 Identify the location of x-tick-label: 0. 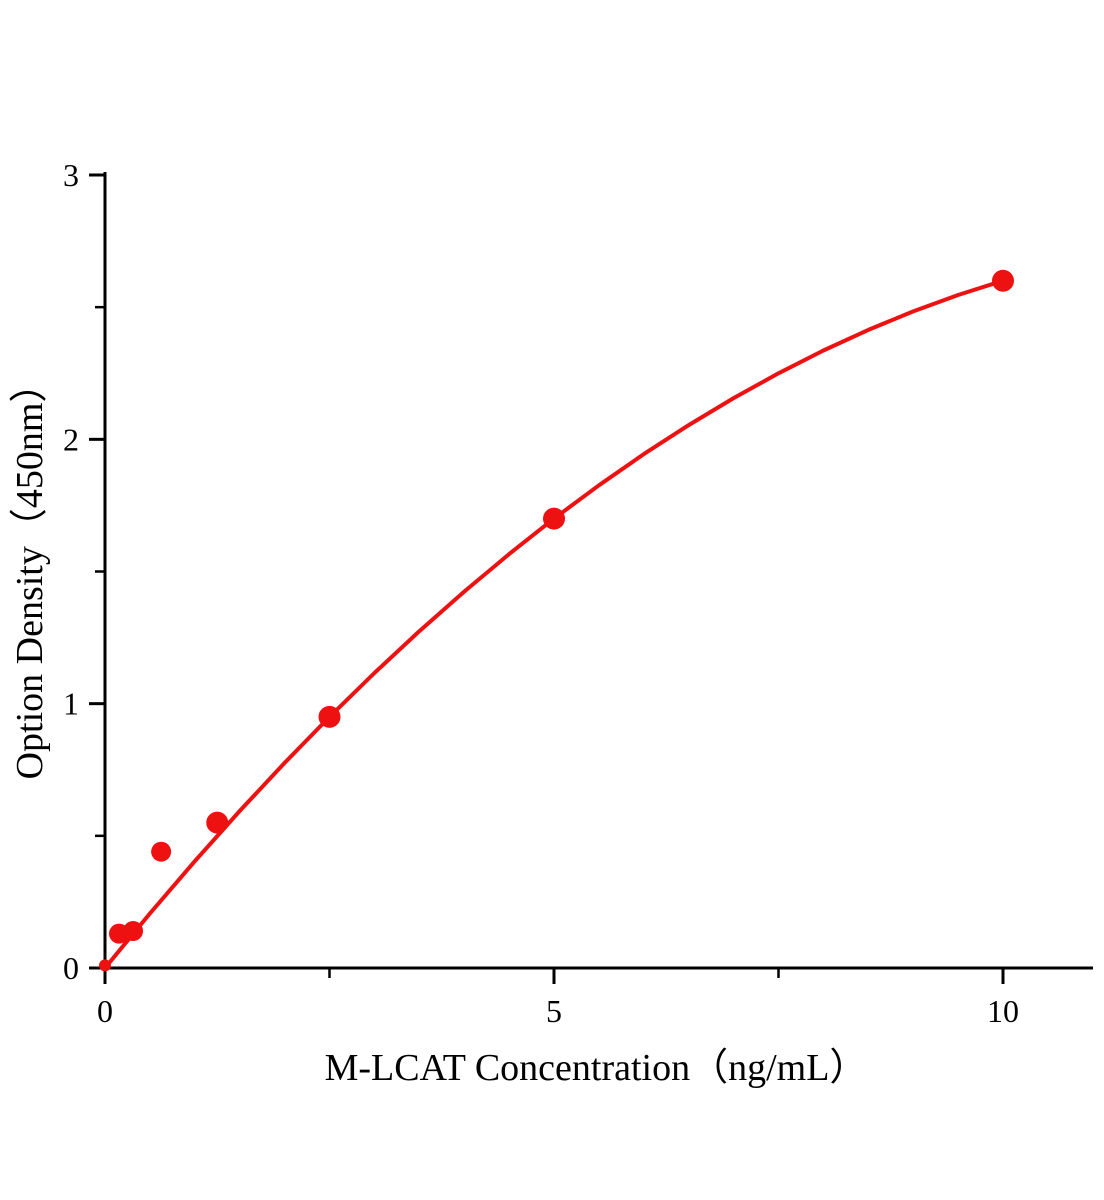
(105, 1011).